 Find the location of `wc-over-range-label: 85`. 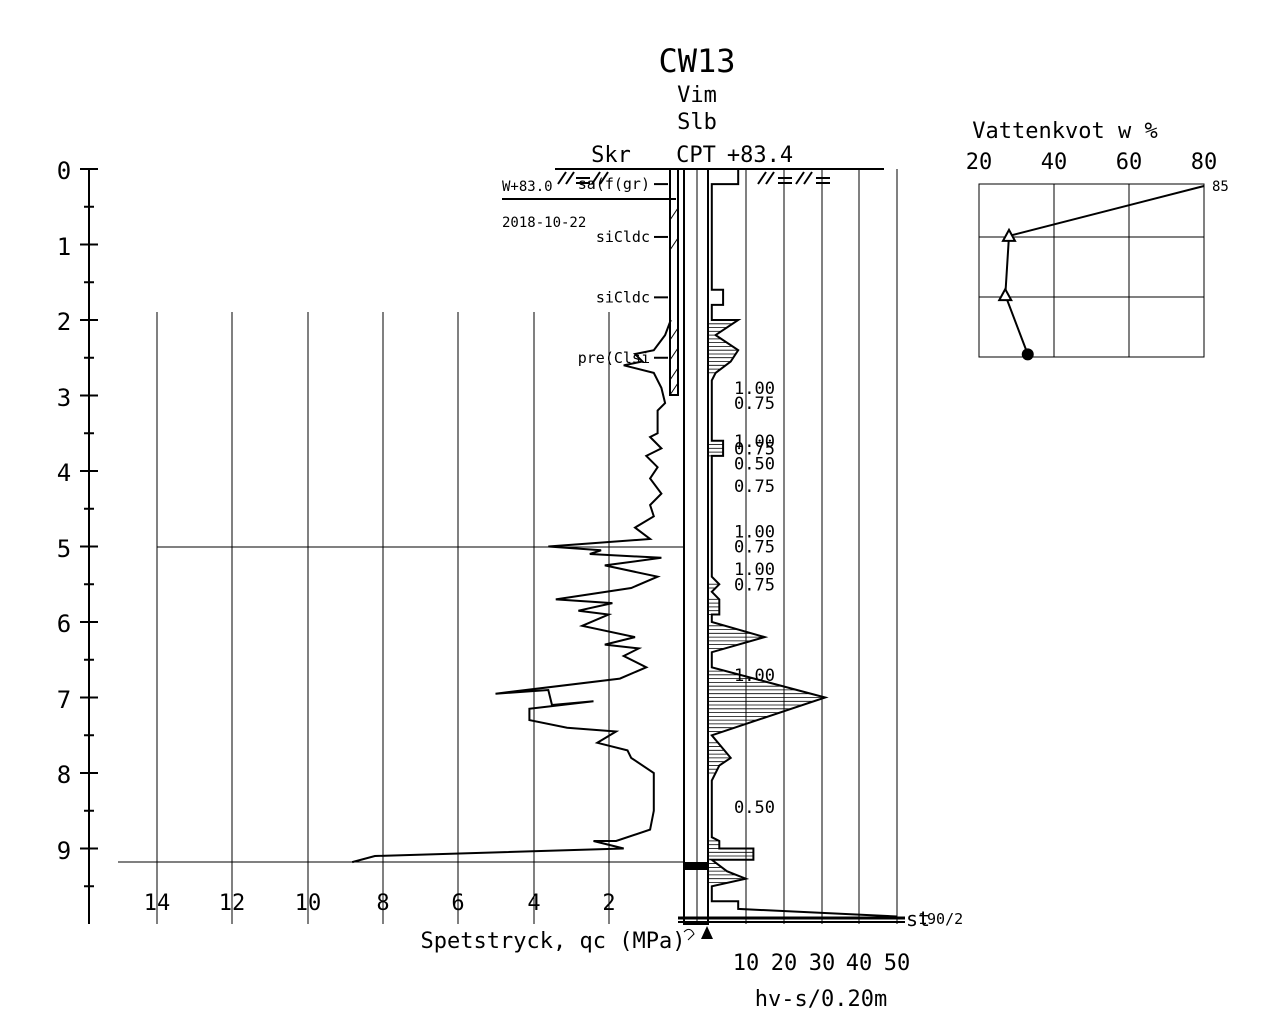

wc-over-range-label: 85 is located at coordinates (1220, 187).